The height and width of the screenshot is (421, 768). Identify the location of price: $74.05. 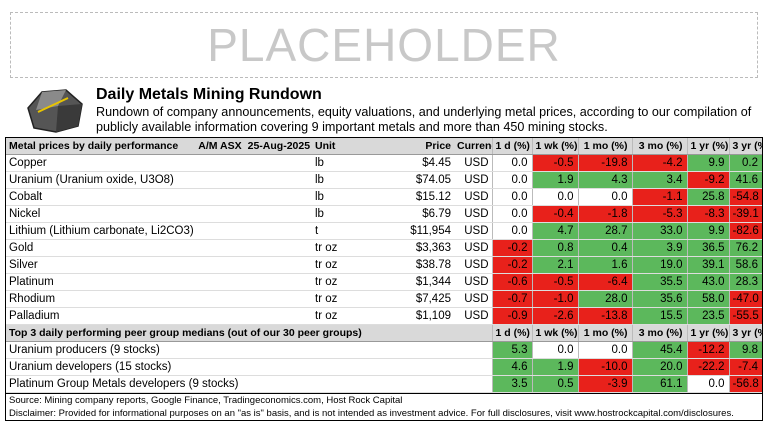
(414, 180).